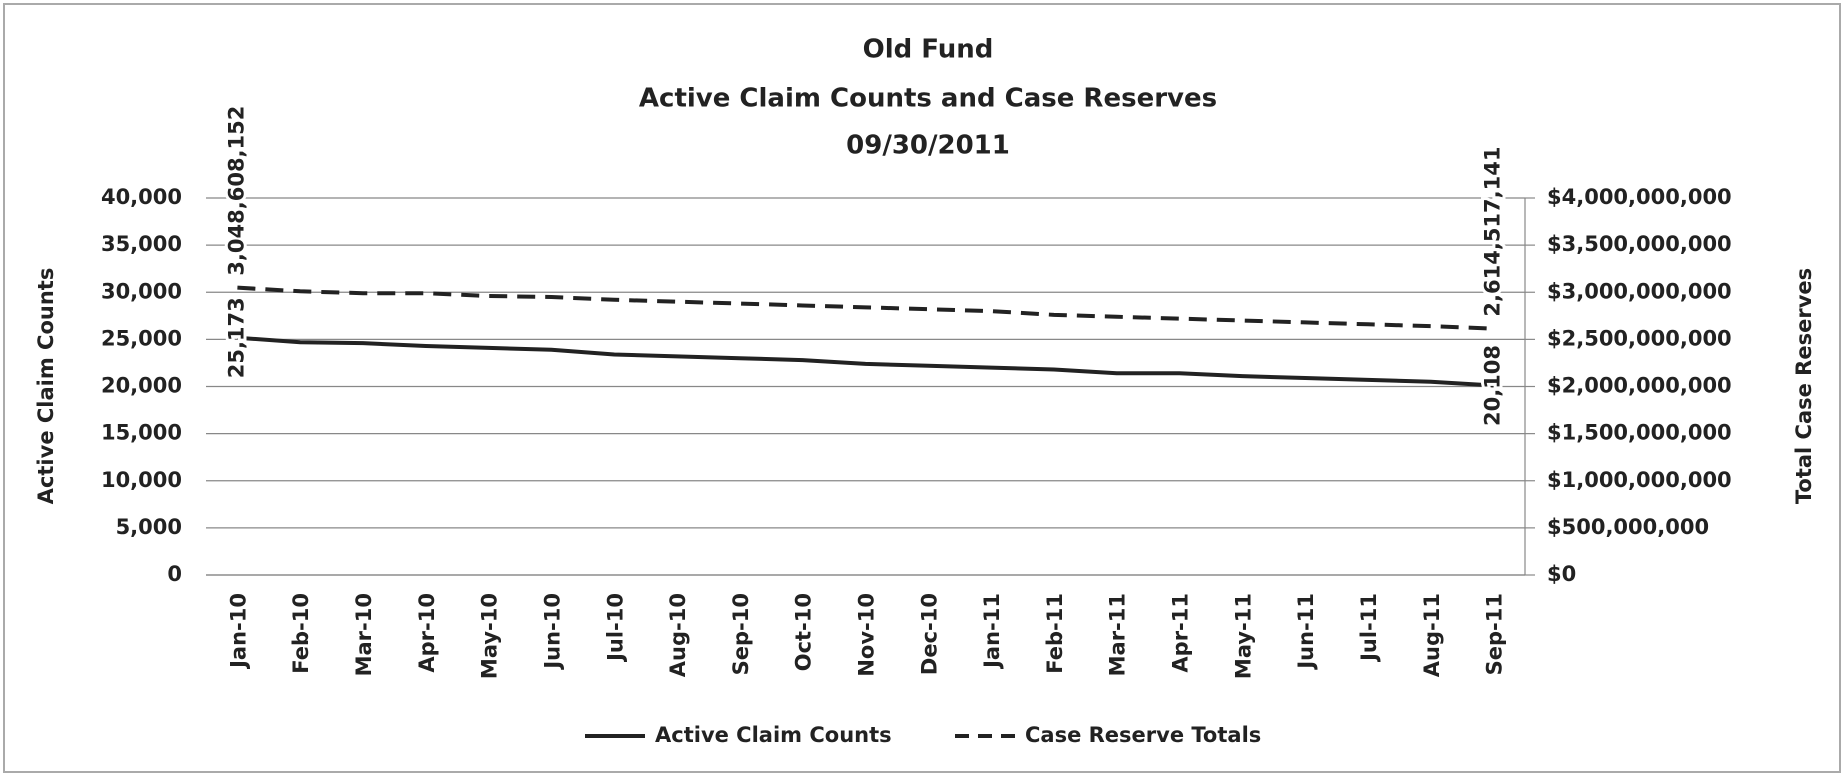  Describe the element at coordinates (1639, 244) in the screenshot. I see `y2-tick-label: $3,500,000,000` at that location.